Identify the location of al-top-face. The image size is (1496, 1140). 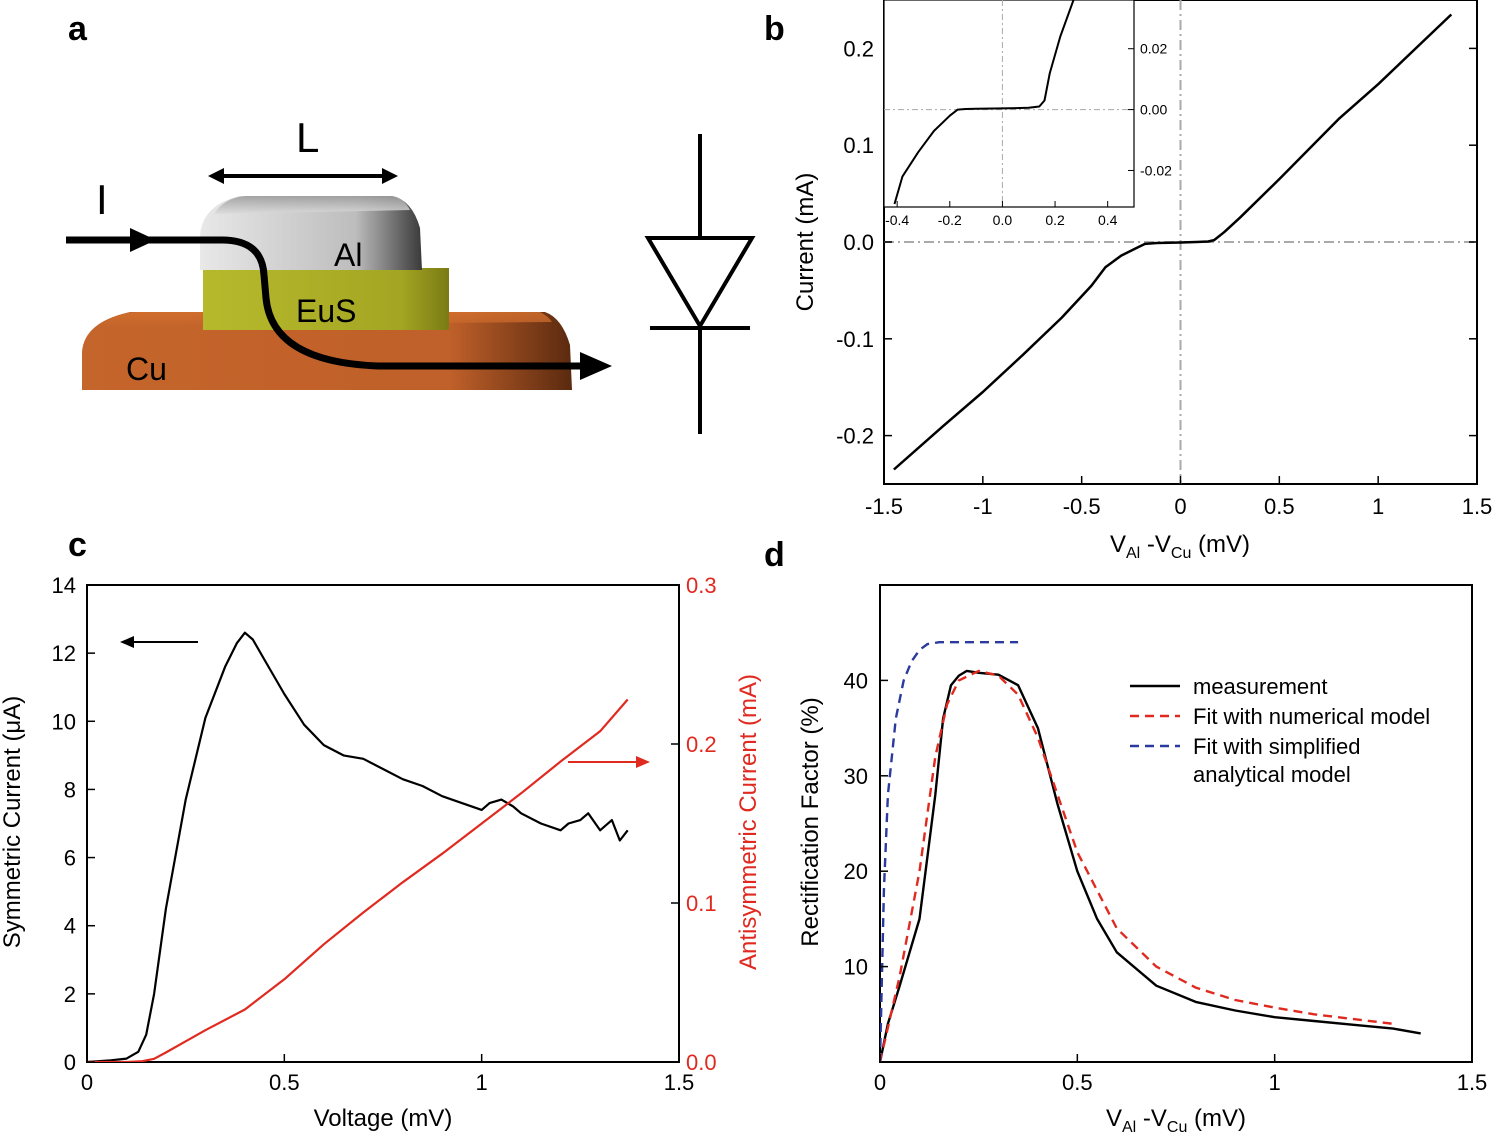
(312, 205).